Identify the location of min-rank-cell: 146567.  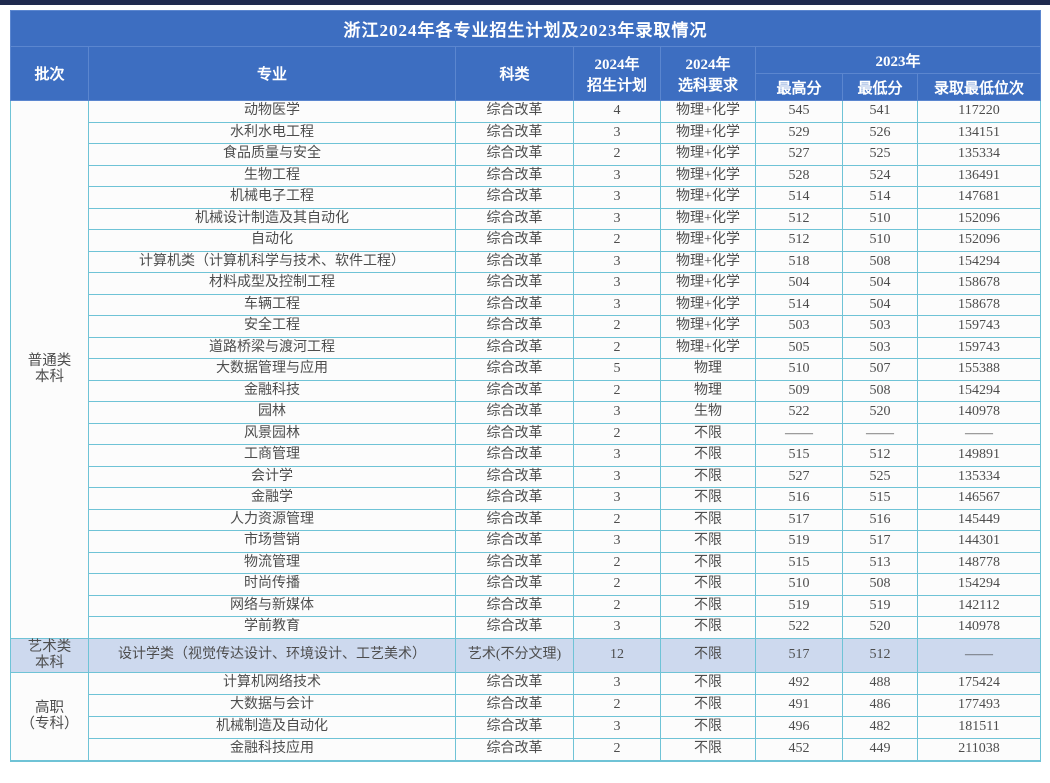
(979, 498).